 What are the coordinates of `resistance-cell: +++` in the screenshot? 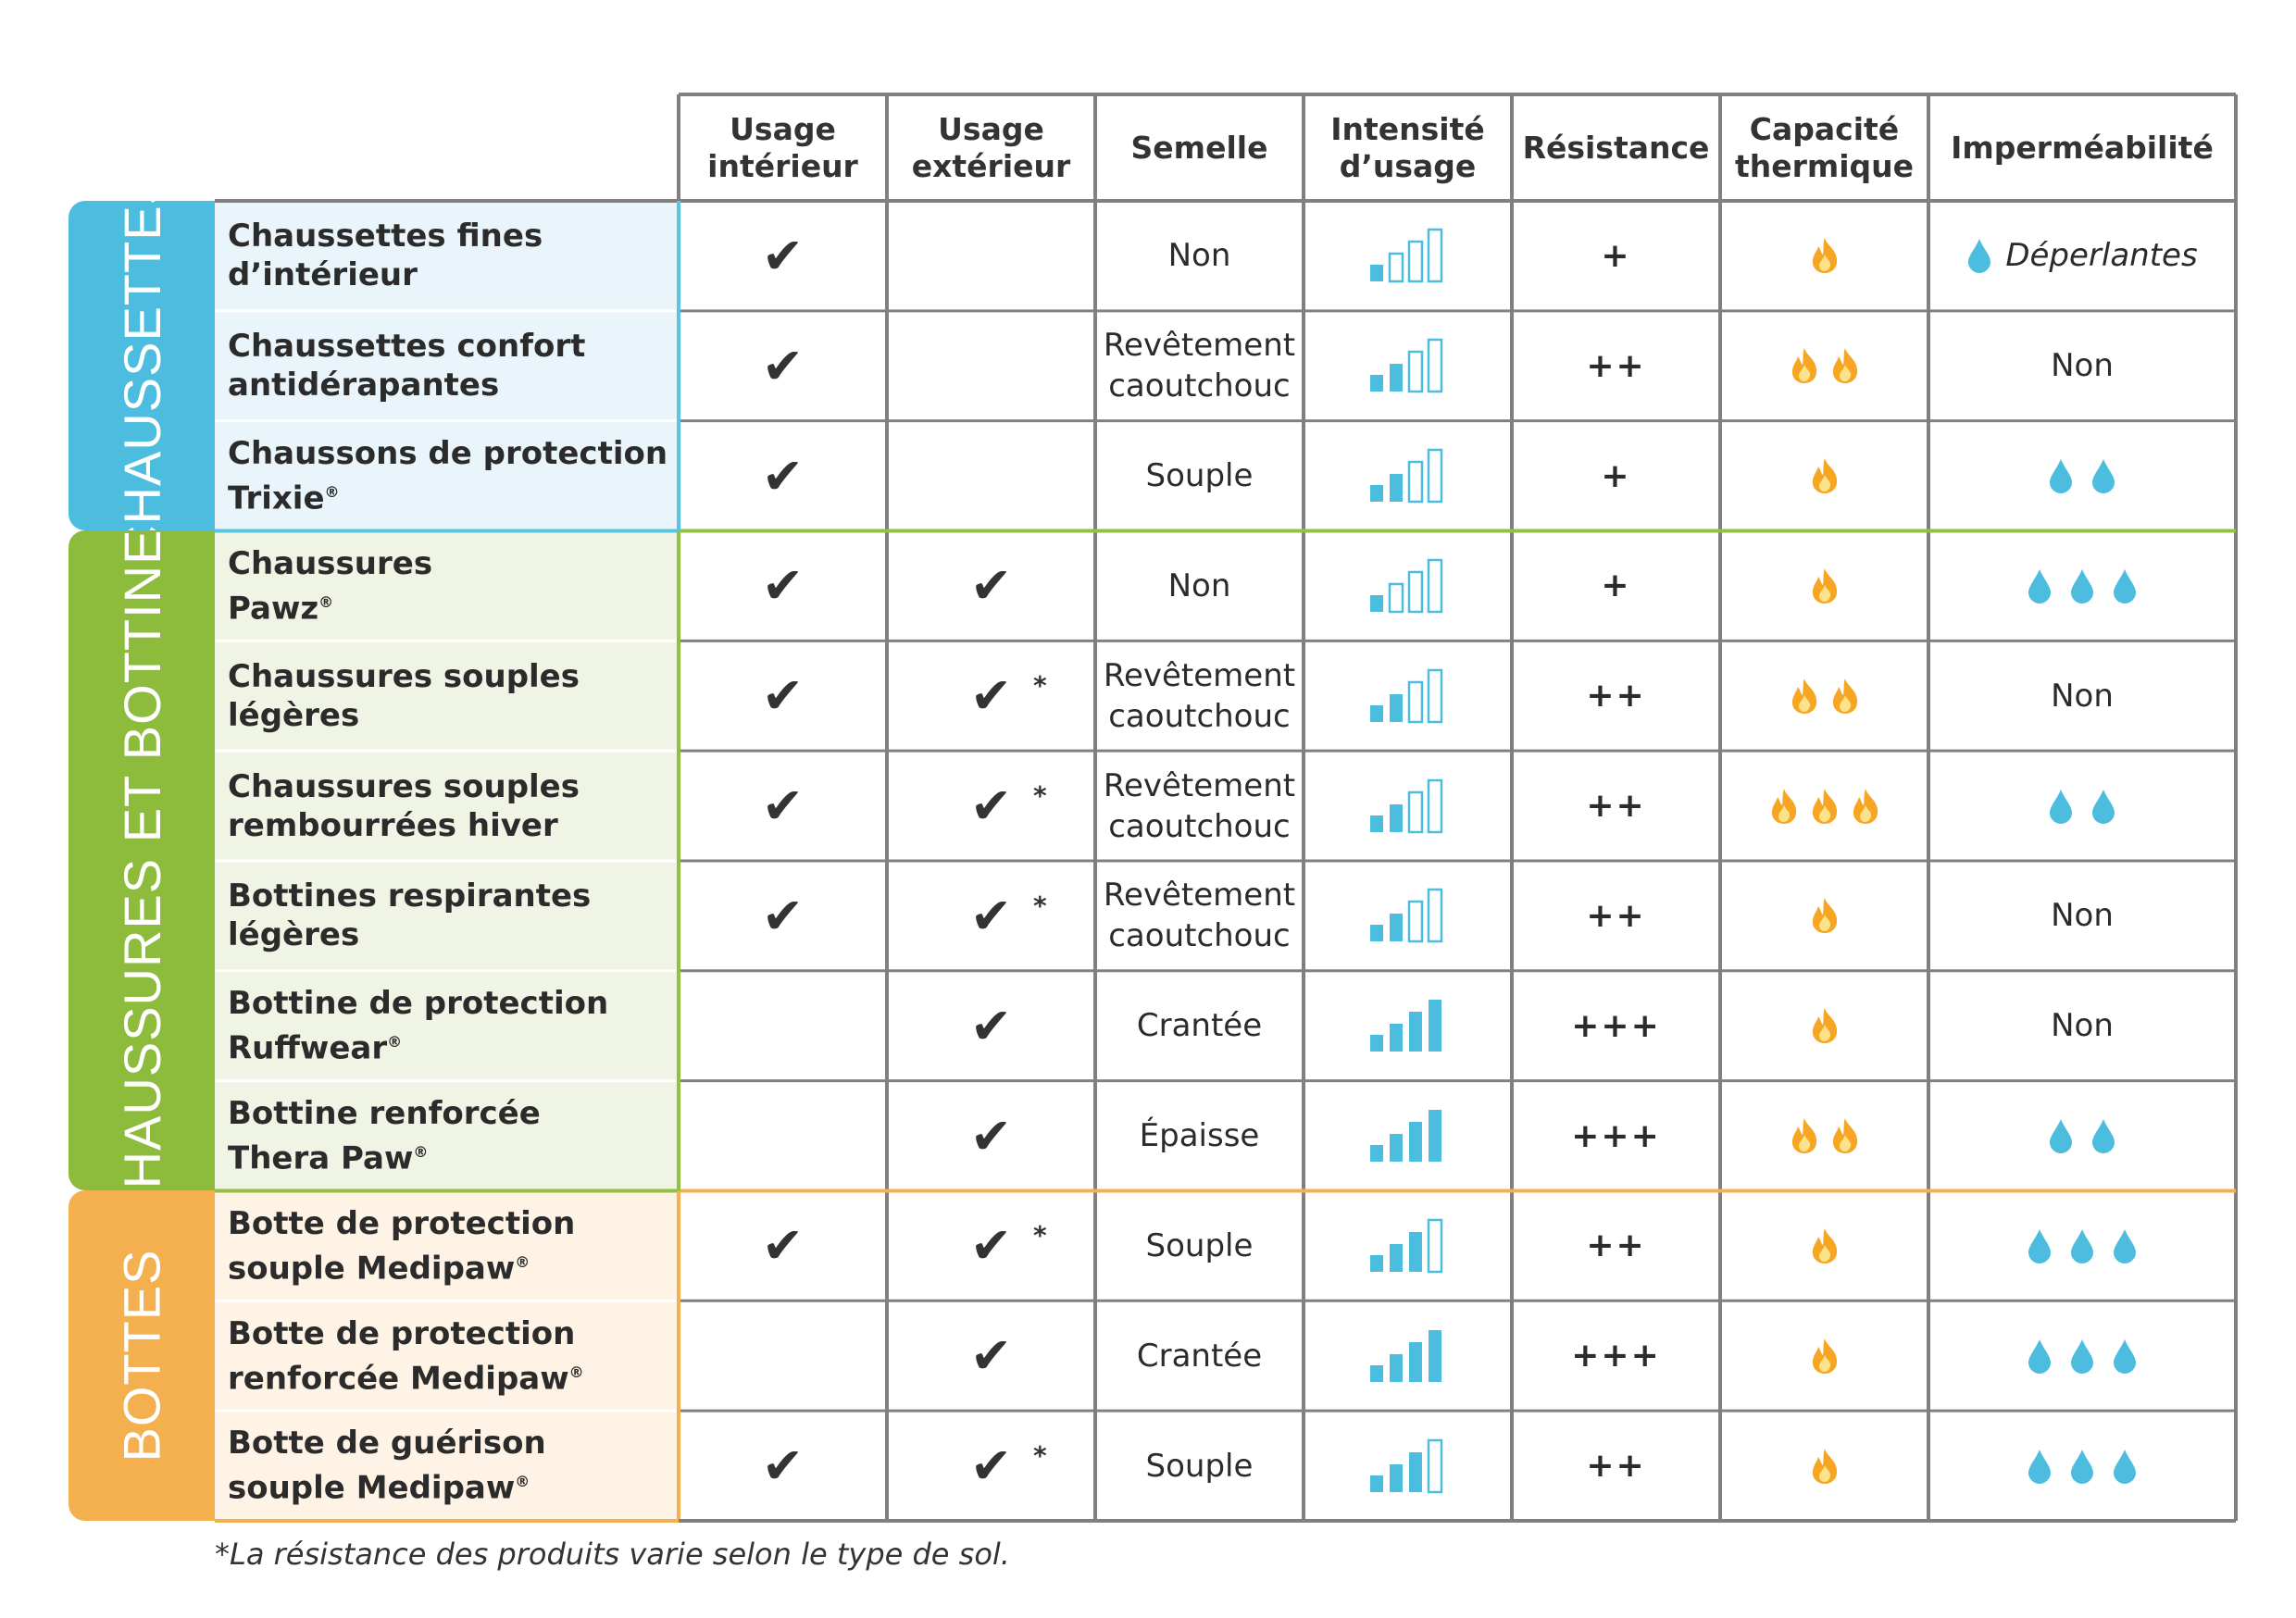 It's located at (1616, 1136).